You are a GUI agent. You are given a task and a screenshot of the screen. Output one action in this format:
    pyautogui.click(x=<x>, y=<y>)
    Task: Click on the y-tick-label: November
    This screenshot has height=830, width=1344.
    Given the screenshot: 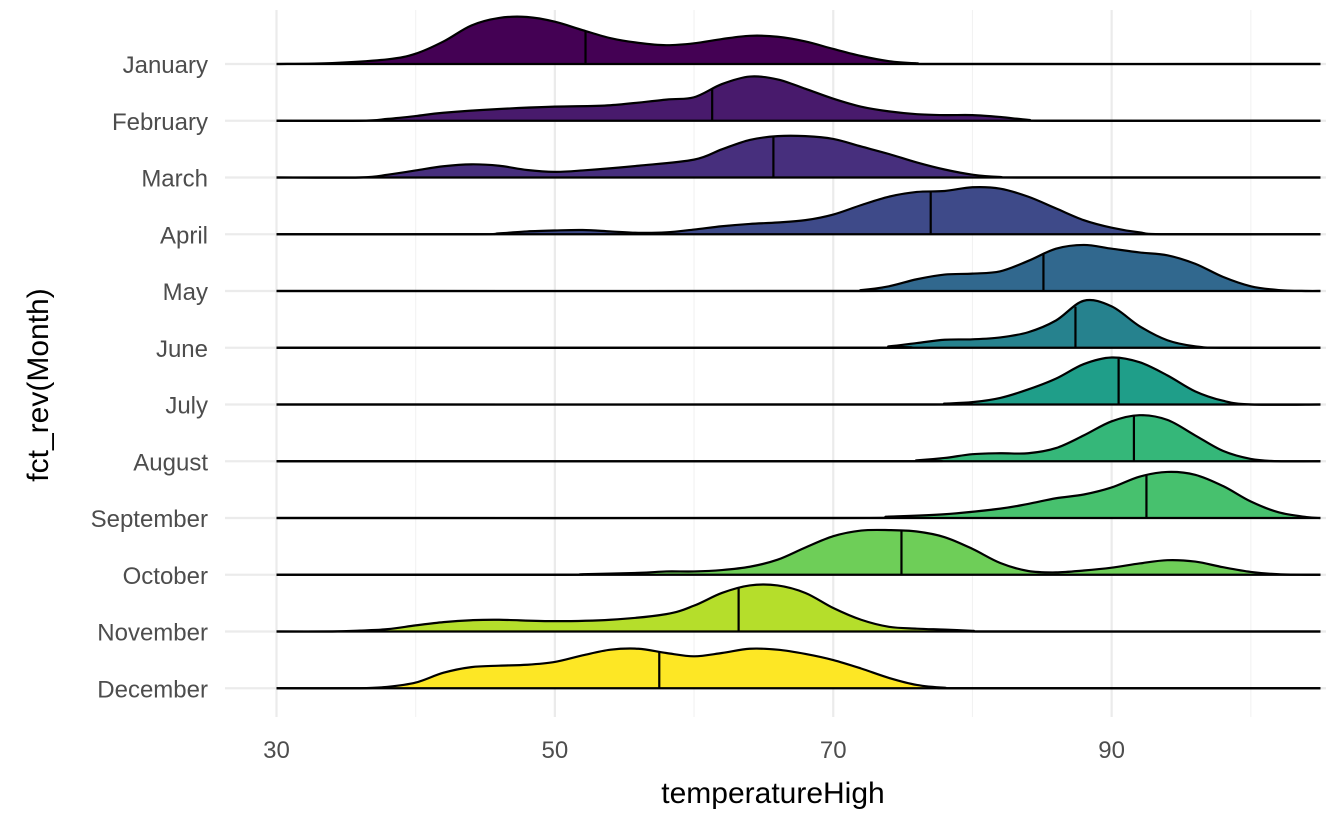 What is the action you would take?
    pyautogui.click(x=152, y=633)
    